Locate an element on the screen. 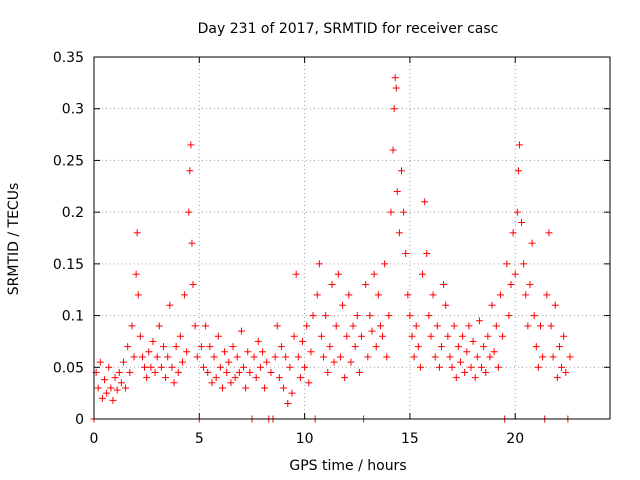 This screenshot has width=640, height=480. y-tick-label: 0.2 is located at coordinates (73, 213).